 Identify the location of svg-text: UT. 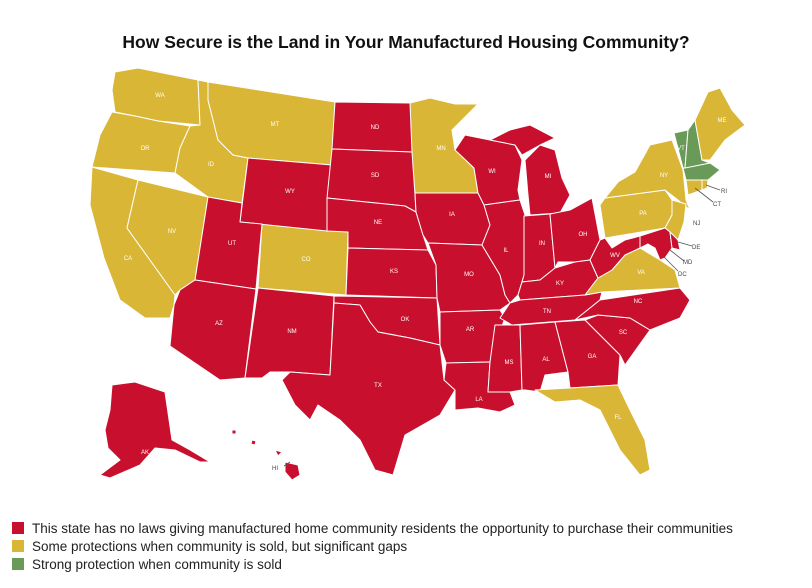
(232, 244).